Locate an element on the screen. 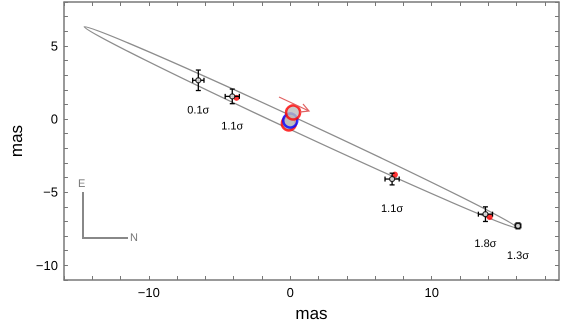 This screenshot has height=327, width=566. annotation: 1.3σ is located at coordinates (518, 256).